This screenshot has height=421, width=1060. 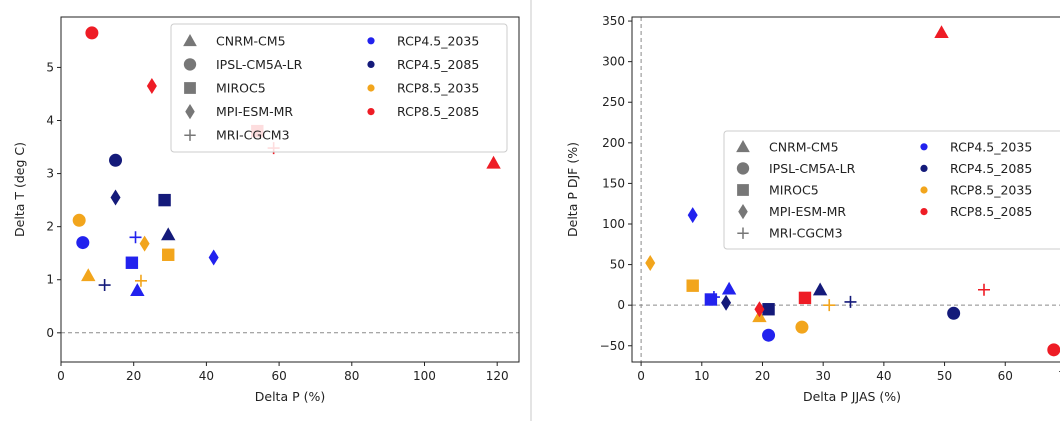 What do you see at coordinates (83, 243) in the screenshot?
I see `point-ipsl-cm5a-lr-rcp4-5-2035` at bounding box center [83, 243].